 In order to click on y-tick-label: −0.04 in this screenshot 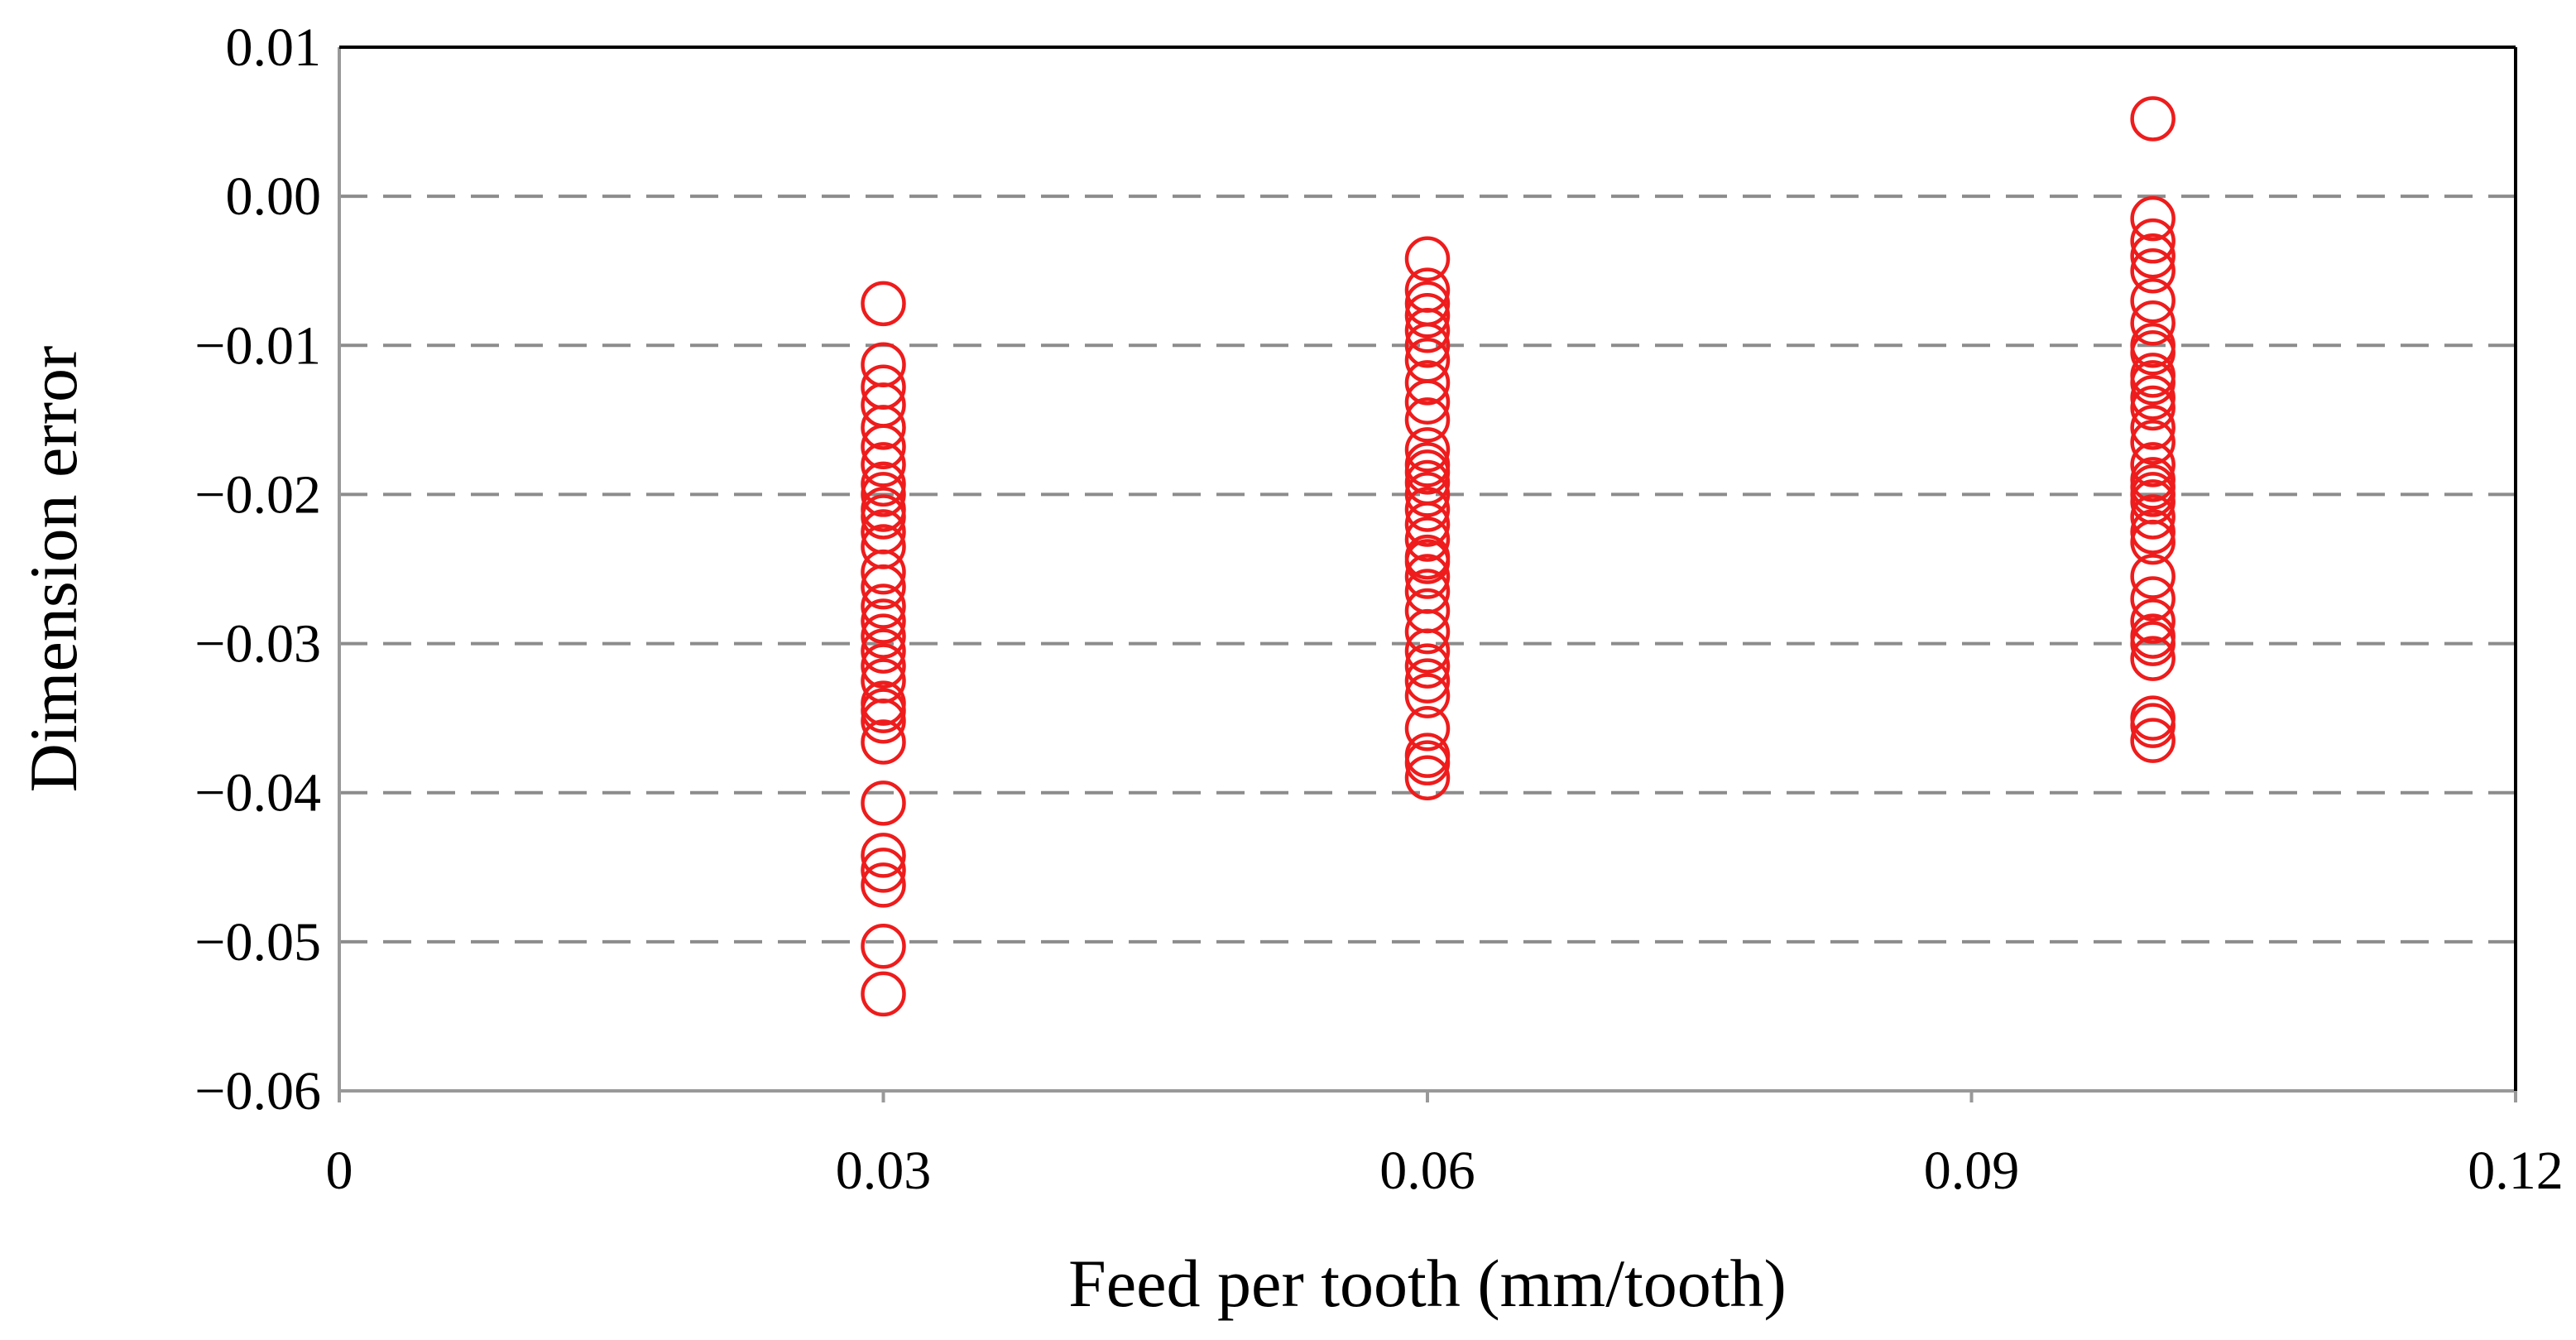, I will do `click(257, 793)`.